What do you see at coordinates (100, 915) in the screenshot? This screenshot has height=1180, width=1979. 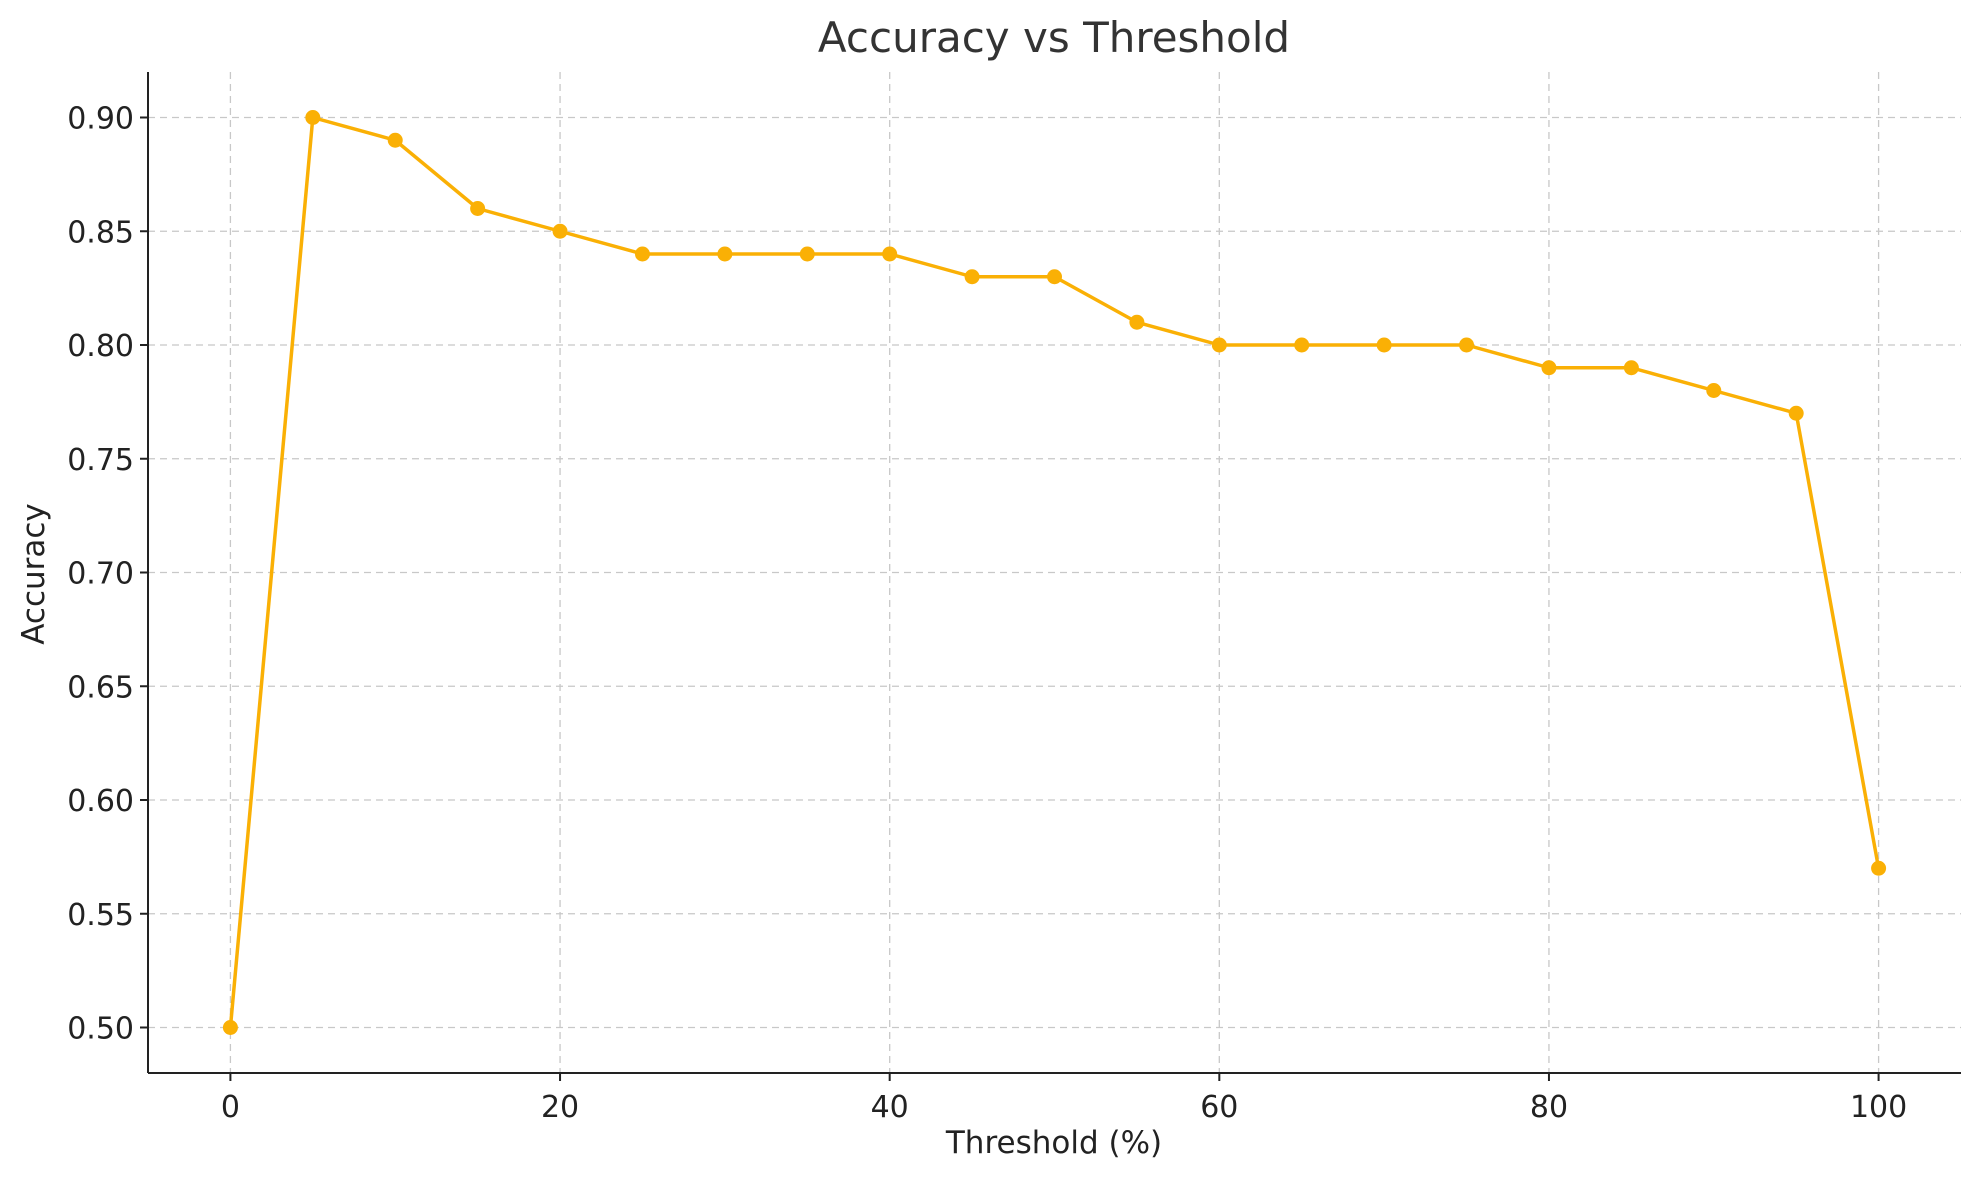 I see `y-tick-label: 0.55` at bounding box center [100, 915].